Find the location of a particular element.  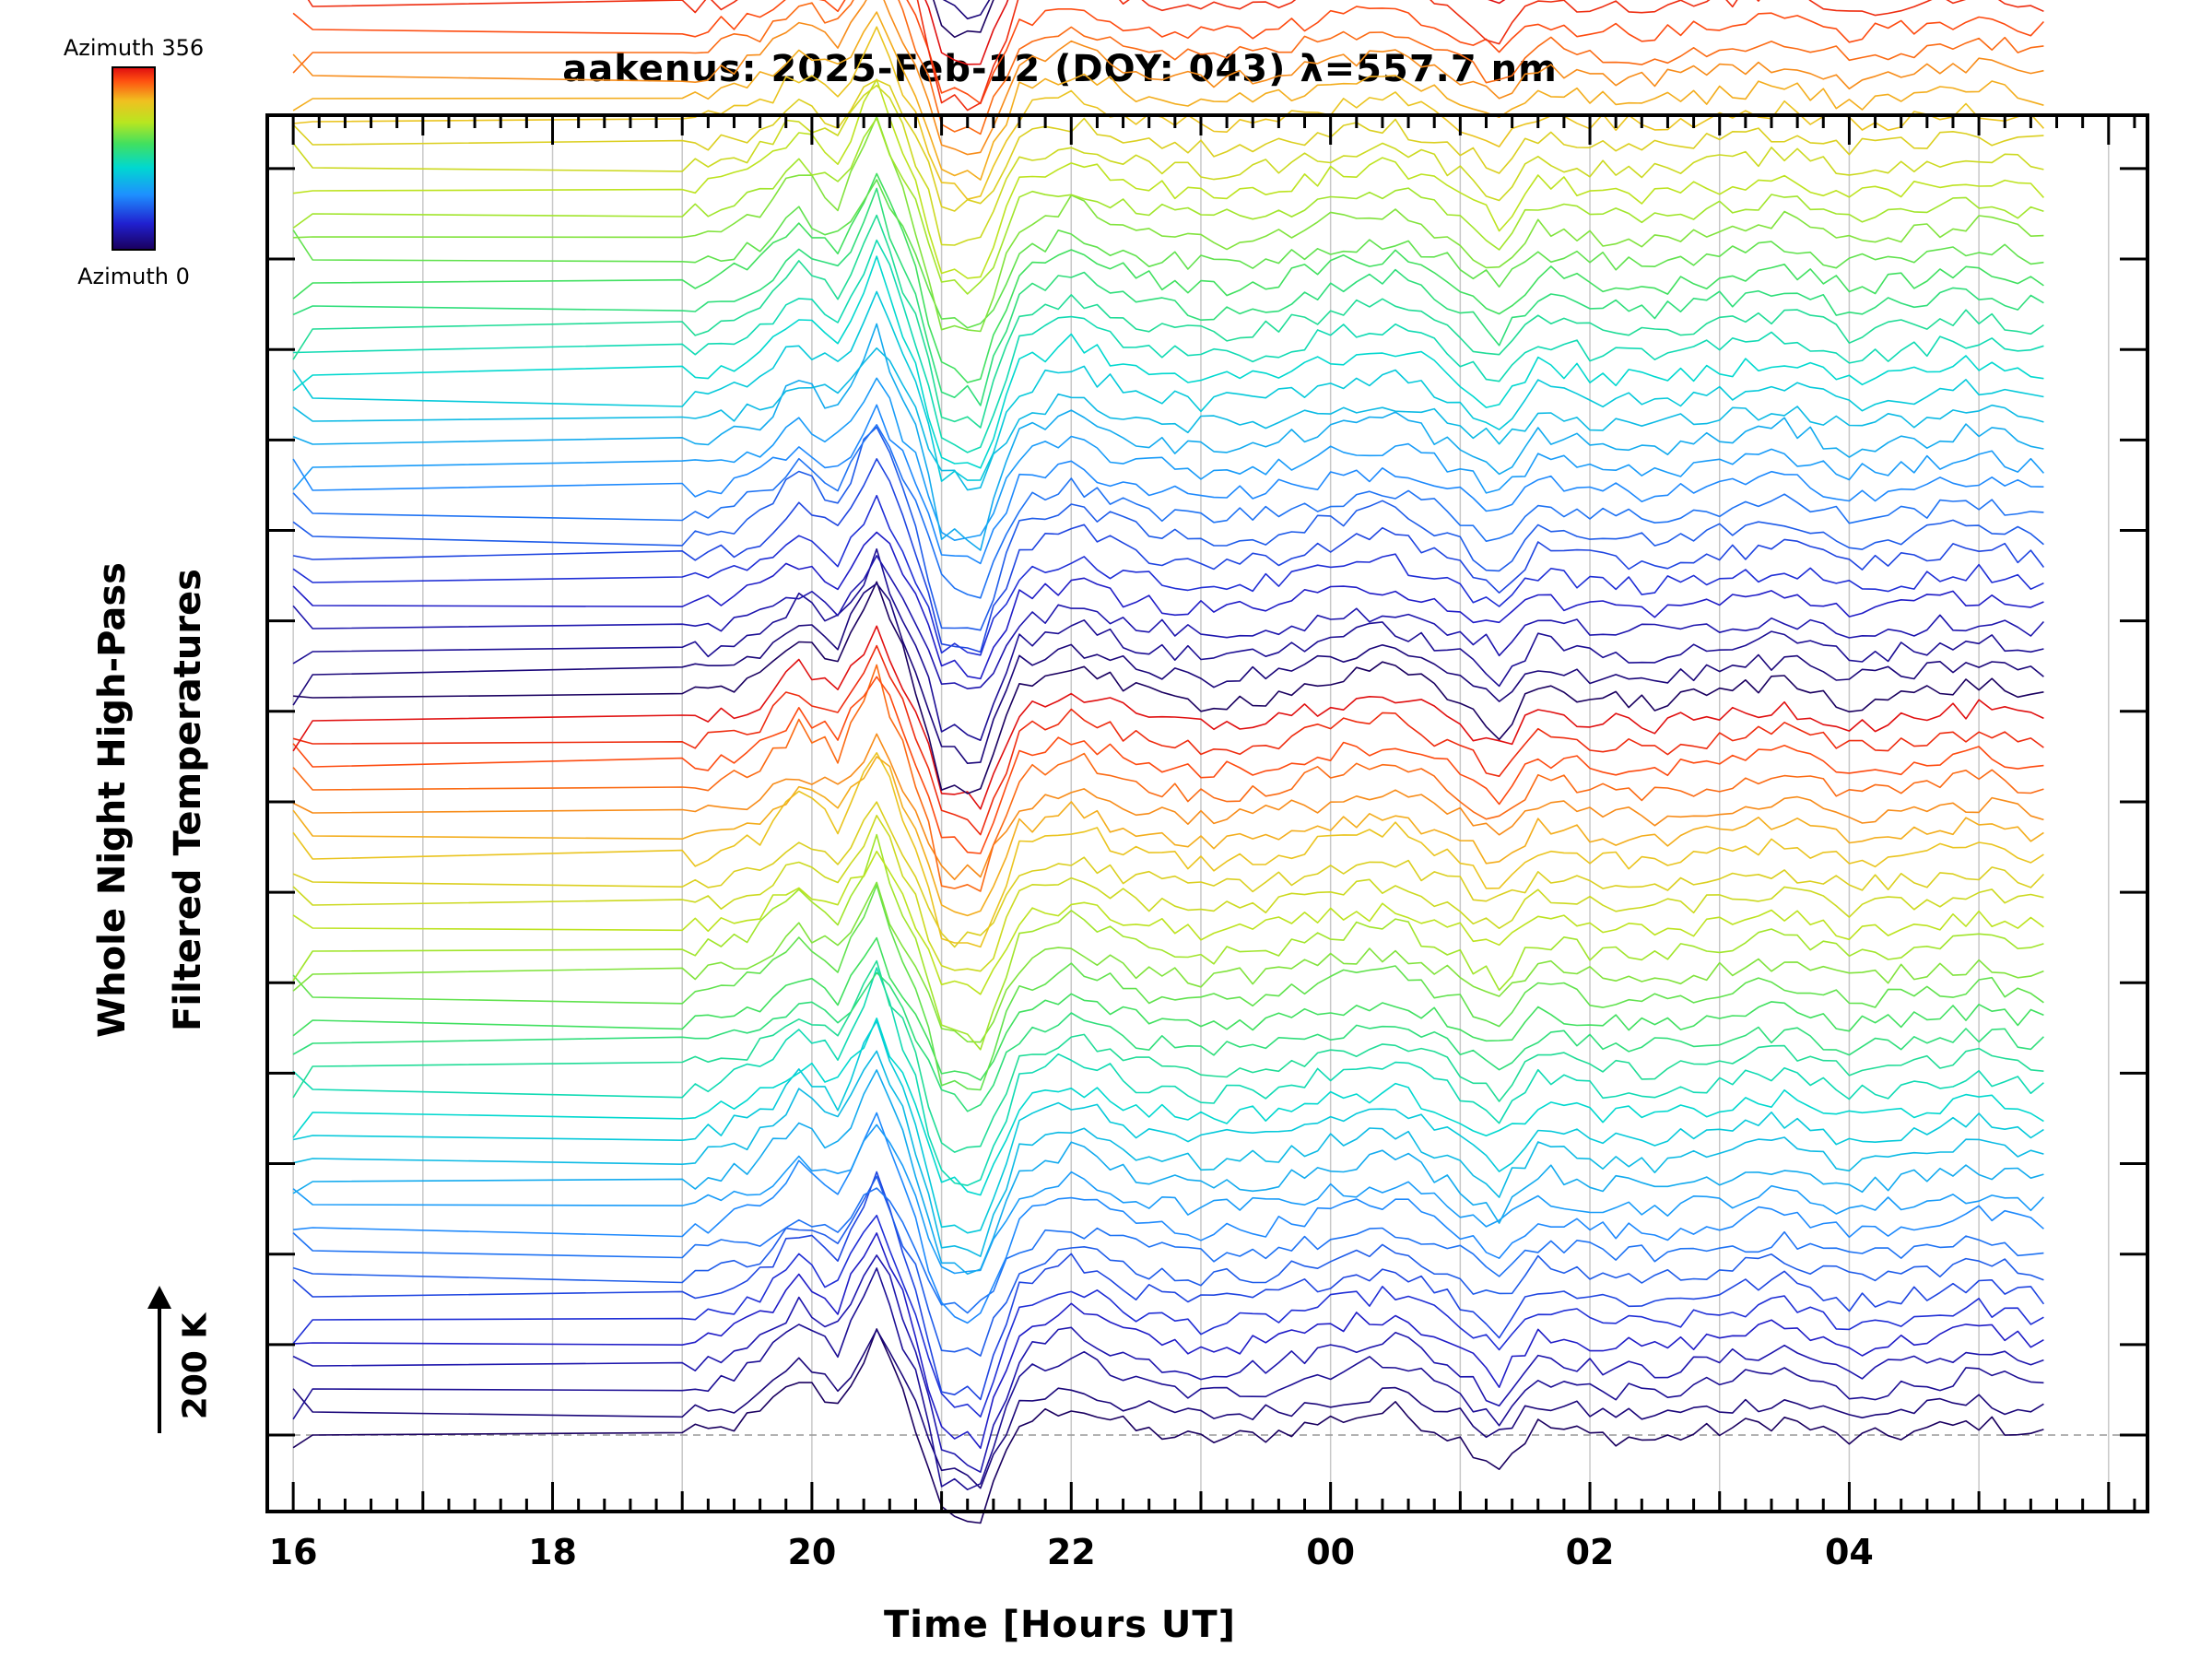

x-tick-label: 00 is located at coordinates (1331, 1552).